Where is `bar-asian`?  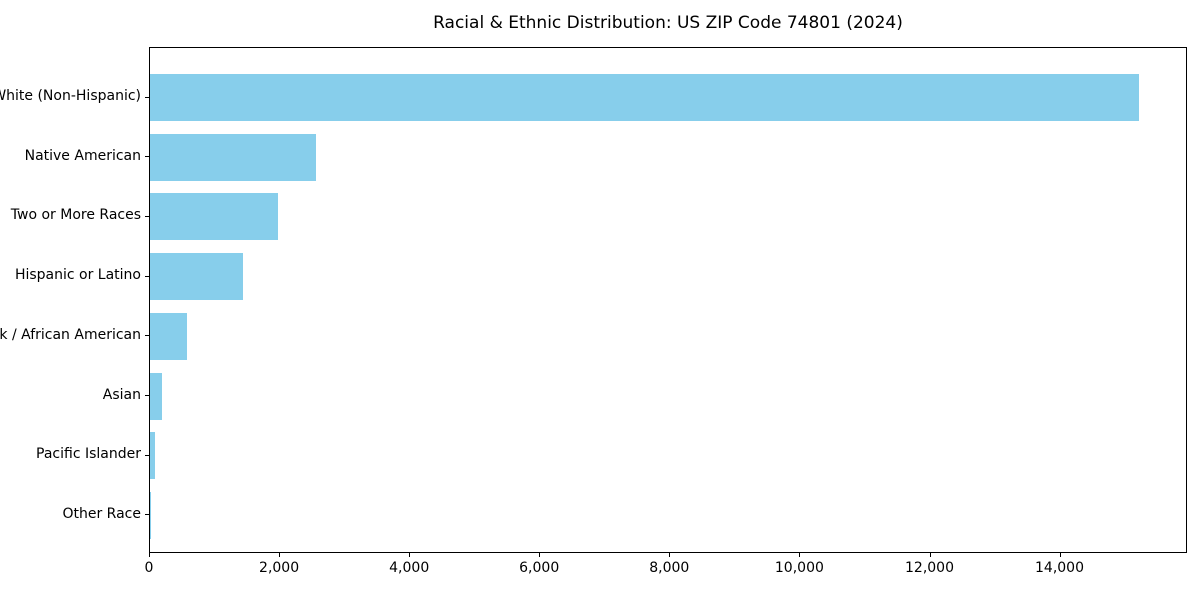 bar-asian is located at coordinates (156, 396).